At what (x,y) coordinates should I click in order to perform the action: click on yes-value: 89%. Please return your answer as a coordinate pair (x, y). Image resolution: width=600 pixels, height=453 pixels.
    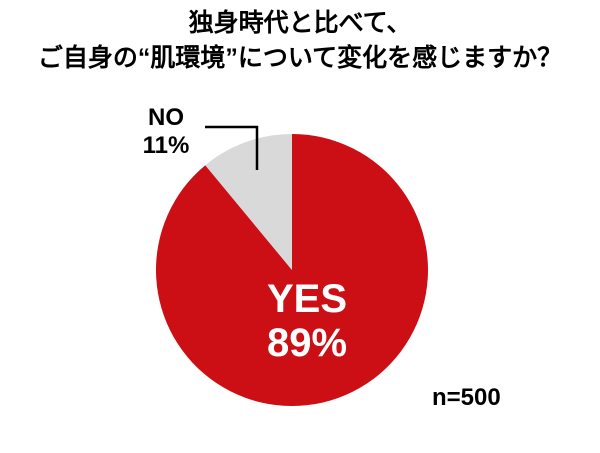
    Looking at the image, I should click on (307, 343).